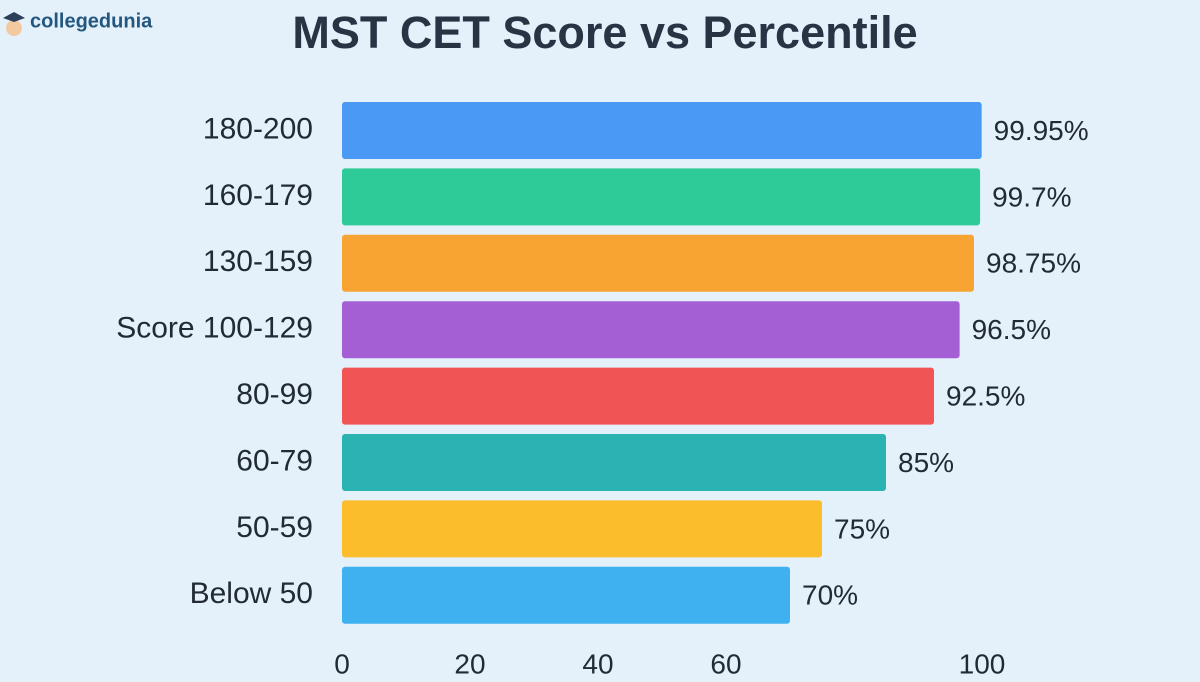 This screenshot has height=682, width=1200. I want to click on y-tick-label: 160-179, so click(258, 195).